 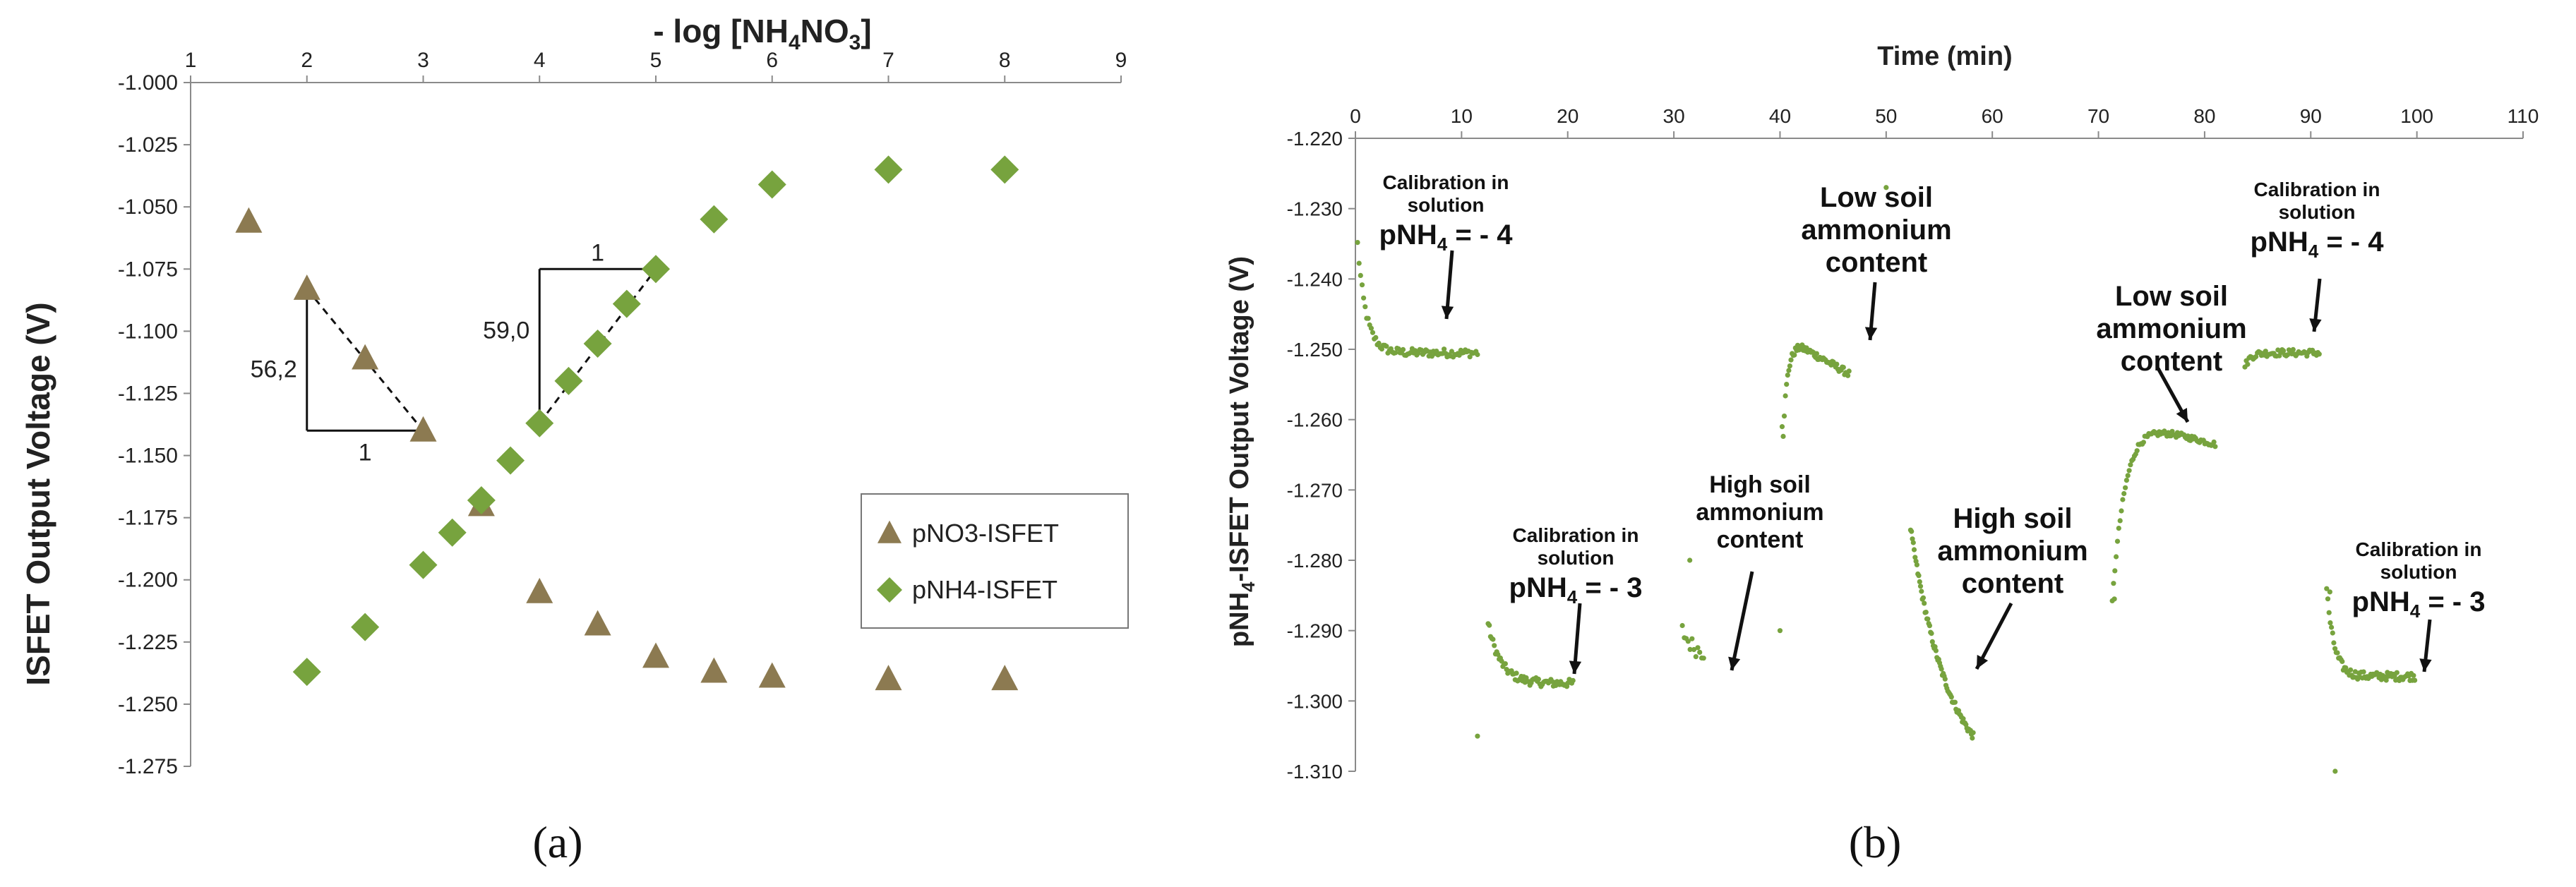 I want to click on chart-b-annot-high-a-line1: High soil, so click(x=1760, y=484).